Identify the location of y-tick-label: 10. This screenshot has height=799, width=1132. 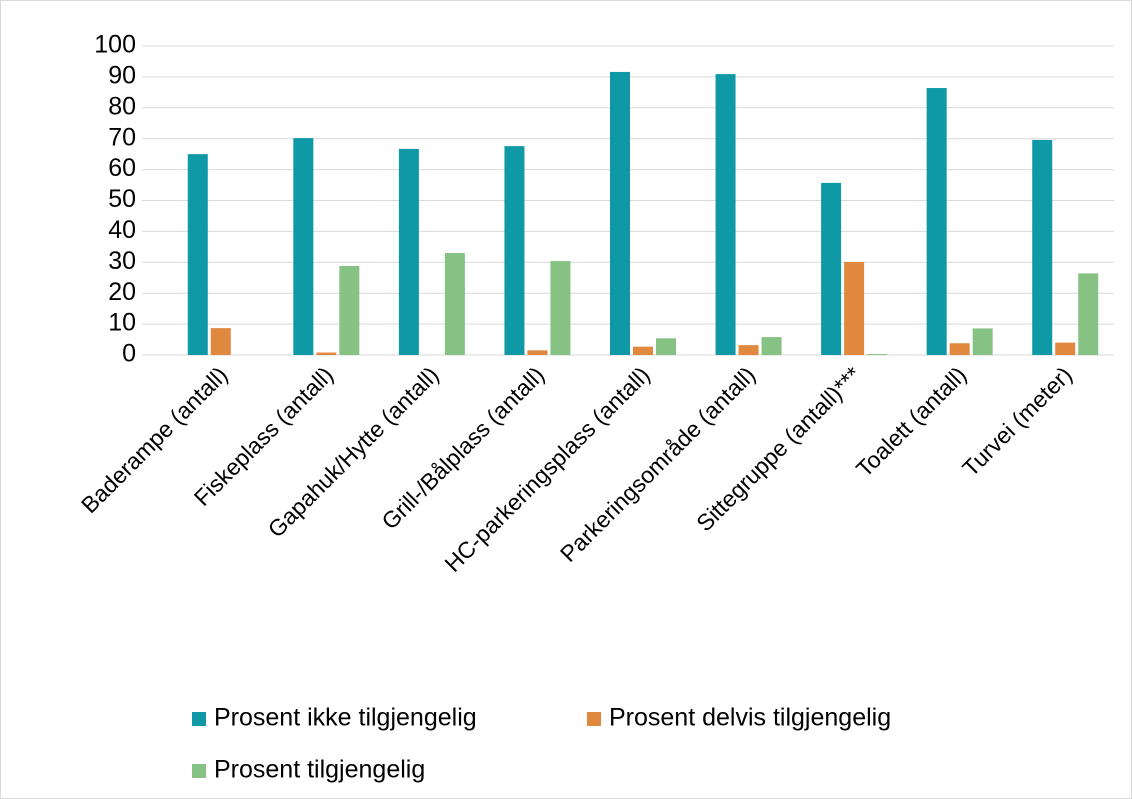
(122, 323).